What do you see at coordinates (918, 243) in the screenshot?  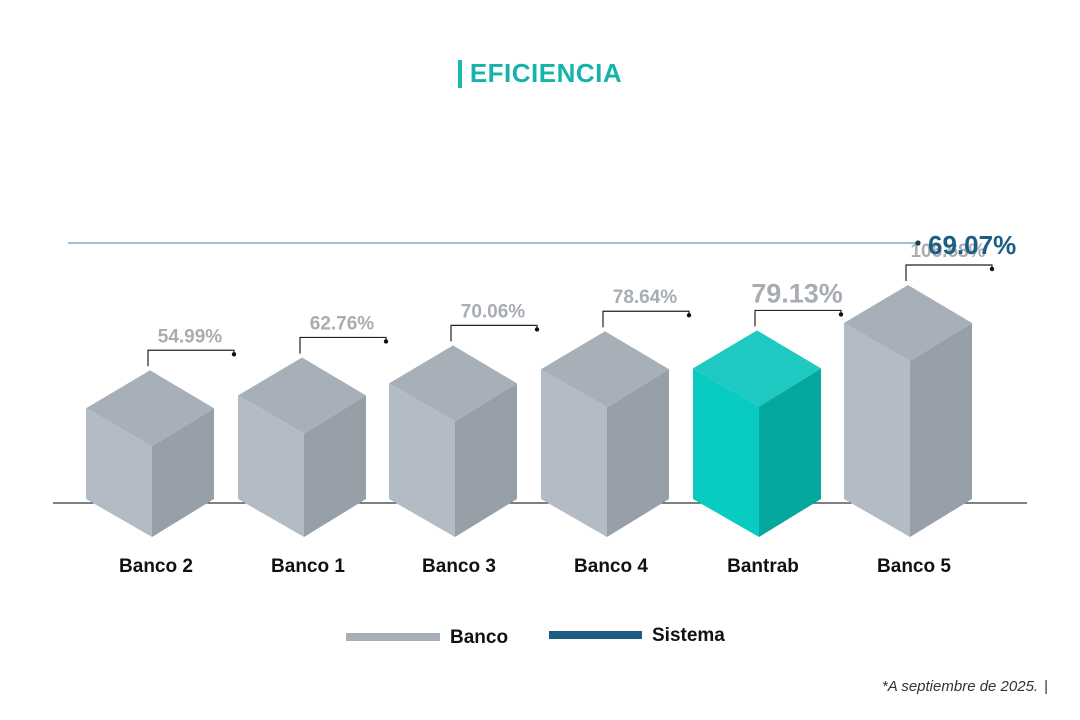 I see `reference-line-dot` at bounding box center [918, 243].